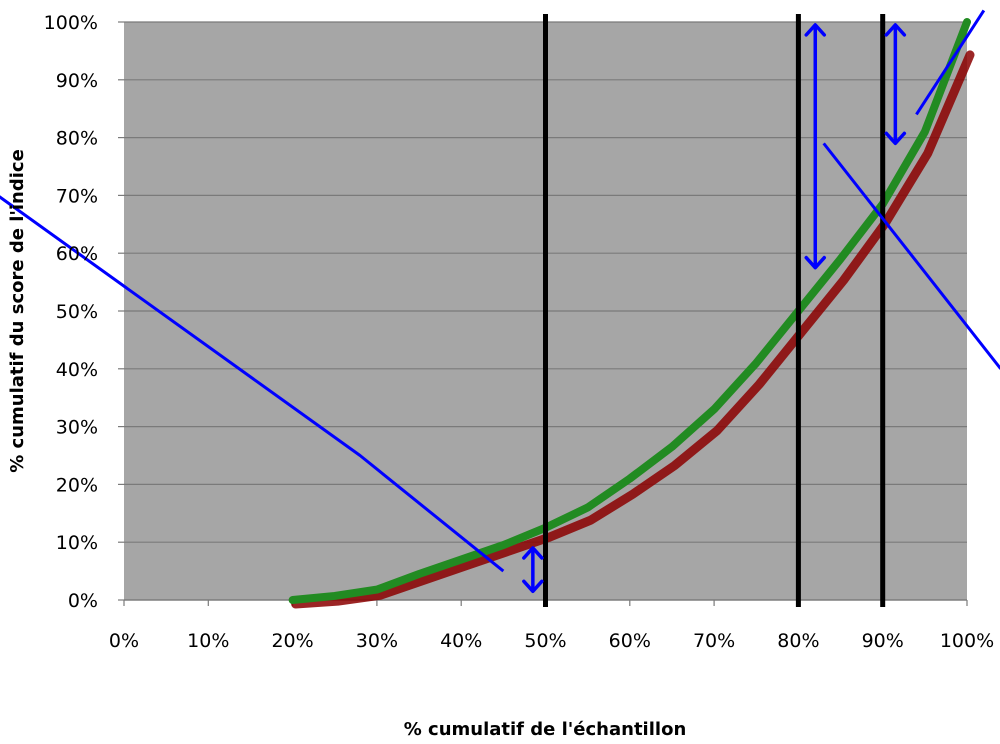  I want to click on x-tick-labels: 0% 10% 20% 30% 40% 50% 60% 70% 80% 90% 100%, so click(551, 641).